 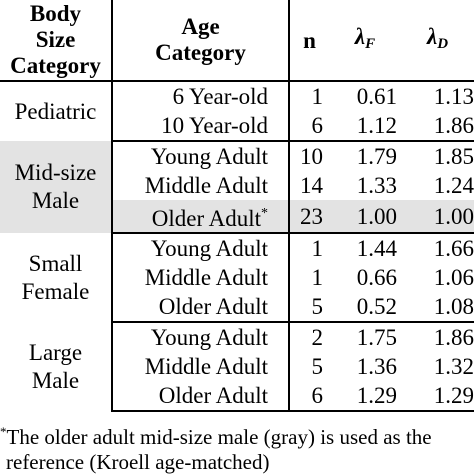 I want to click on age-cell: 10 Year-old, so click(x=201, y=126).